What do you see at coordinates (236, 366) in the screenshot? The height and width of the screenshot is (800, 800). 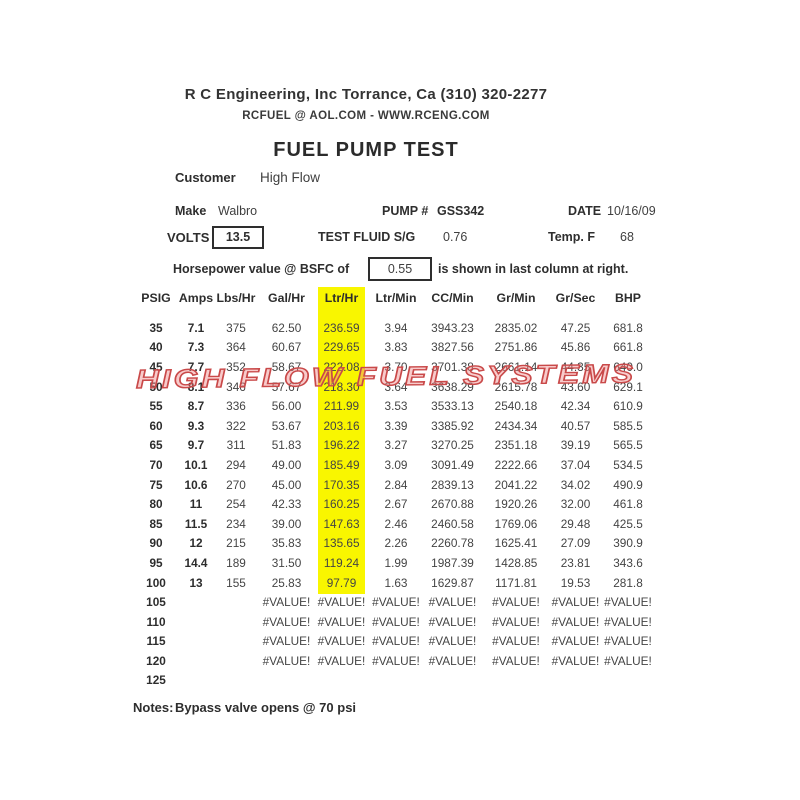 I see `cell-lbs-hr: 352` at bounding box center [236, 366].